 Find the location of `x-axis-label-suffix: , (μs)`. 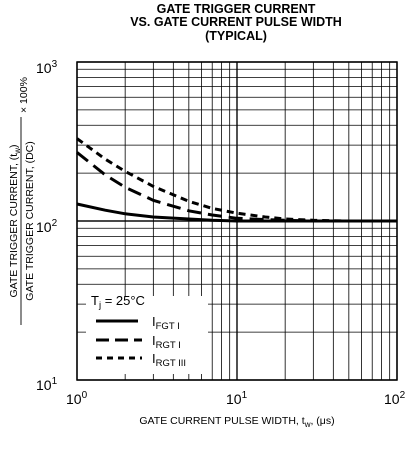

x-axis-label-suffix: , (μs) is located at coordinates (322, 421).